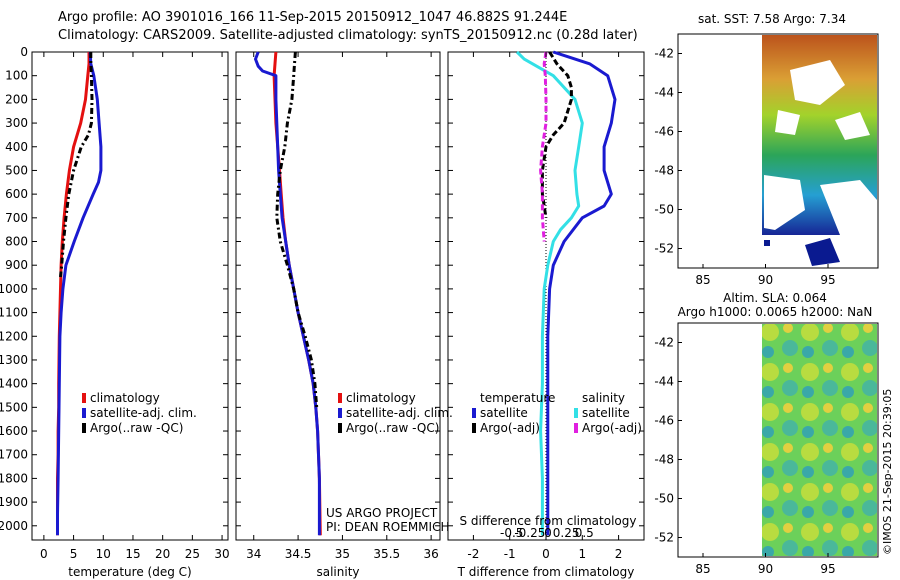 This screenshot has height=580, width=900. Describe the element at coordinates (819, 151) in the screenshot. I see `sst-map-field` at that location.